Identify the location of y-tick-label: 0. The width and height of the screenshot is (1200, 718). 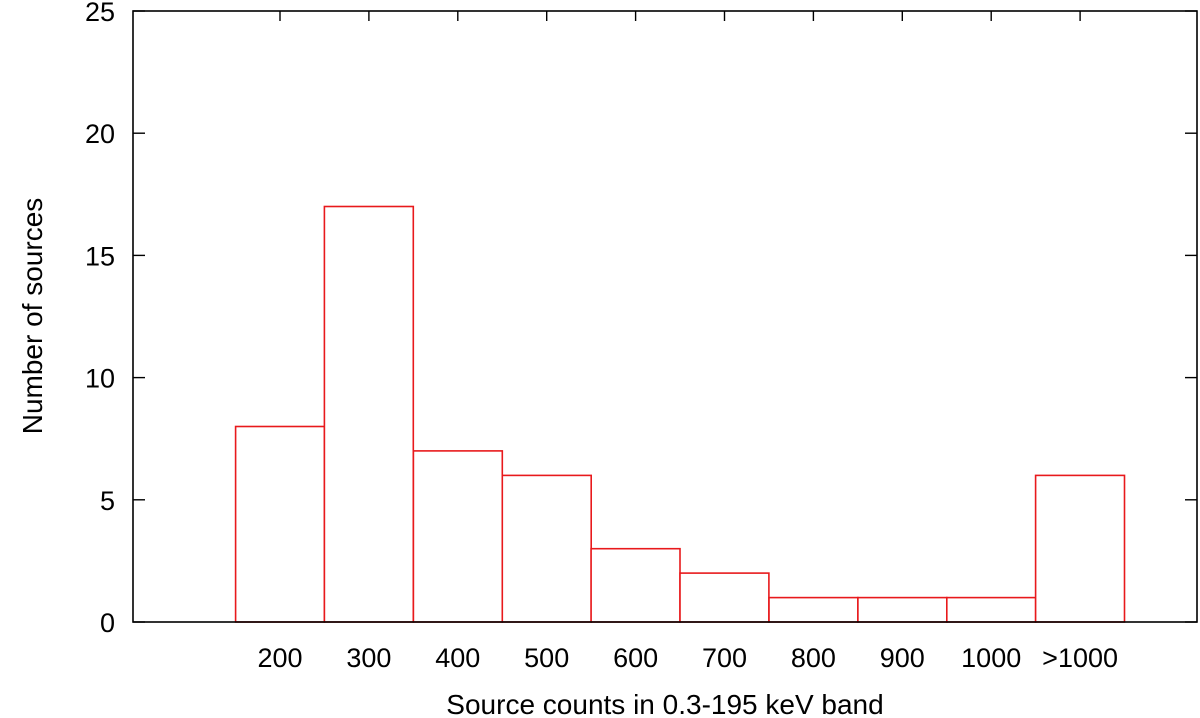
(107, 623).